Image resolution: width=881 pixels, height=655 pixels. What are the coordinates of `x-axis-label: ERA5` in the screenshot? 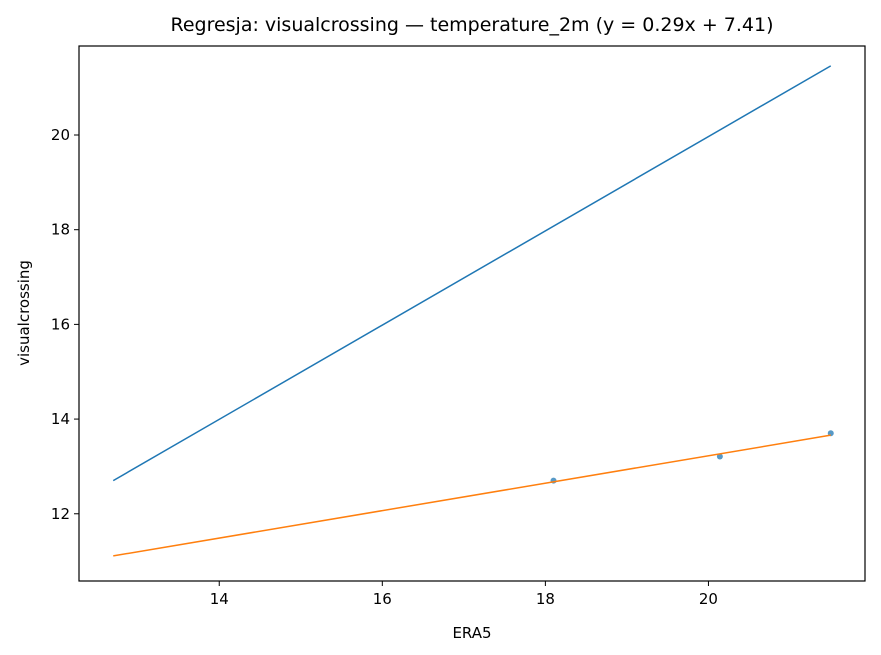 It's located at (471, 633).